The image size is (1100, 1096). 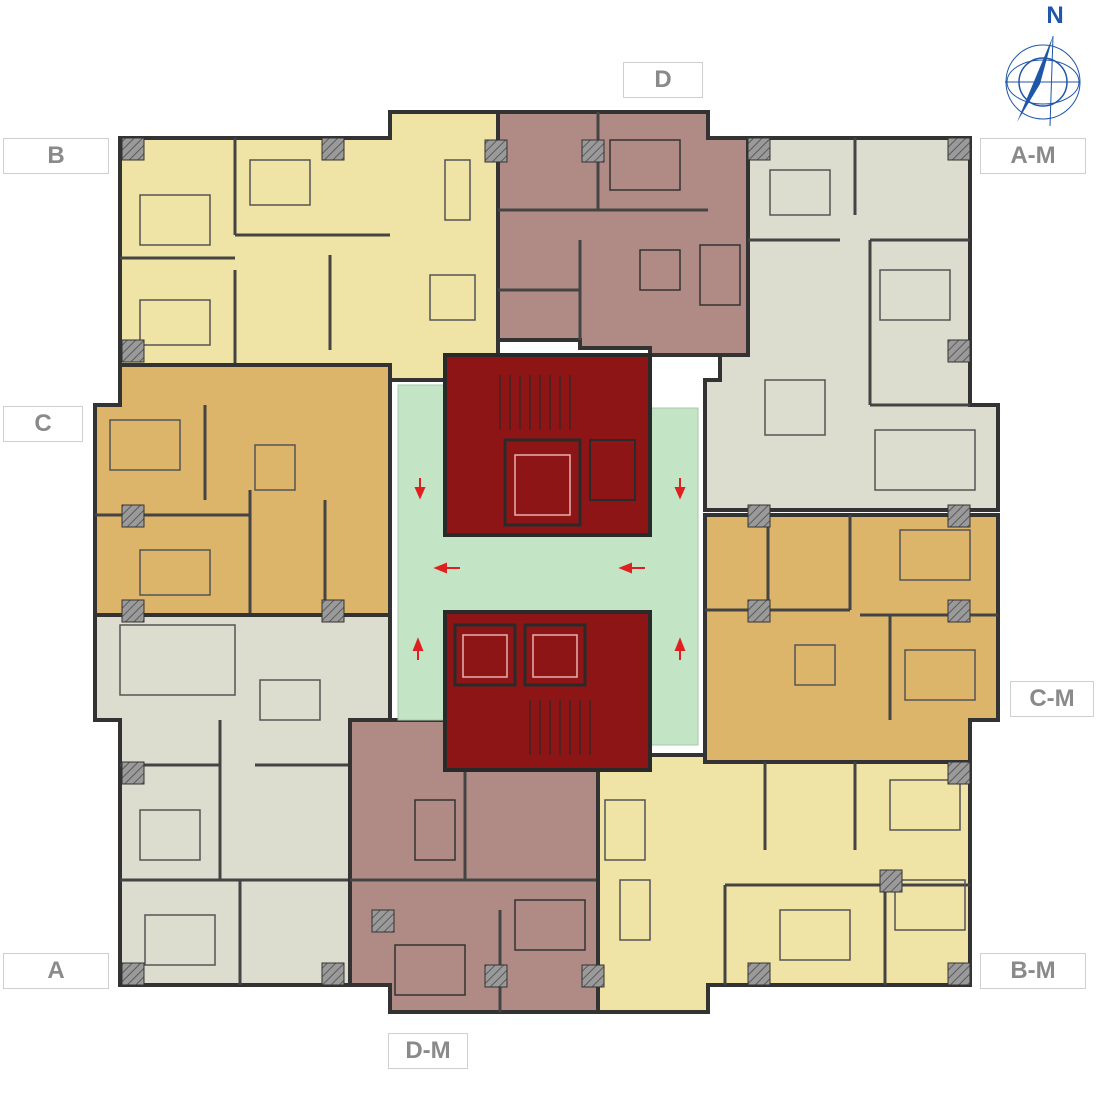 What do you see at coordinates (428, 1051) in the screenshot?
I see `unit-label-D-M: D-M` at bounding box center [428, 1051].